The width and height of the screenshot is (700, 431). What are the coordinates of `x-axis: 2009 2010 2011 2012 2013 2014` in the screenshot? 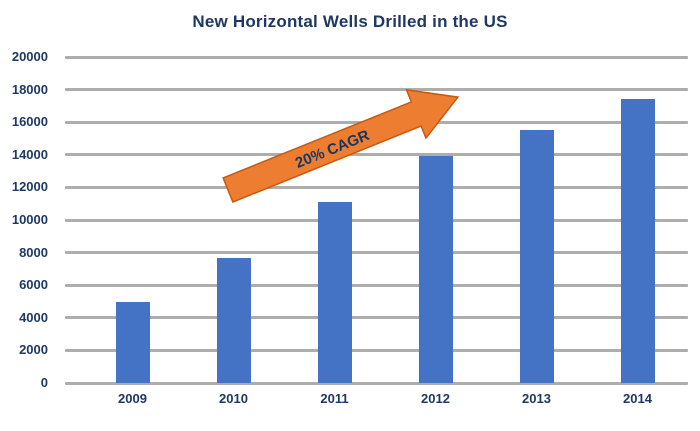 It's located at (376, 403).